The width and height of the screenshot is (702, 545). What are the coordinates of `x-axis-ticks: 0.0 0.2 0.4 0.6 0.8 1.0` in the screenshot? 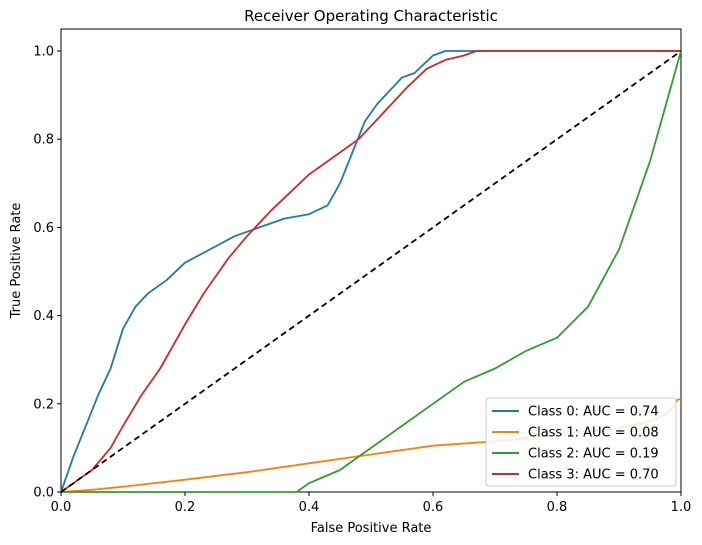 It's located at (371, 503).